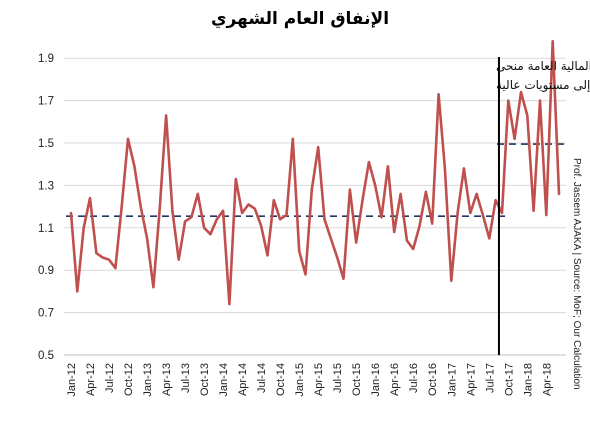  What do you see at coordinates (262, 378) in the screenshot?
I see `x-tick-label: Jul-14` at bounding box center [262, 378].